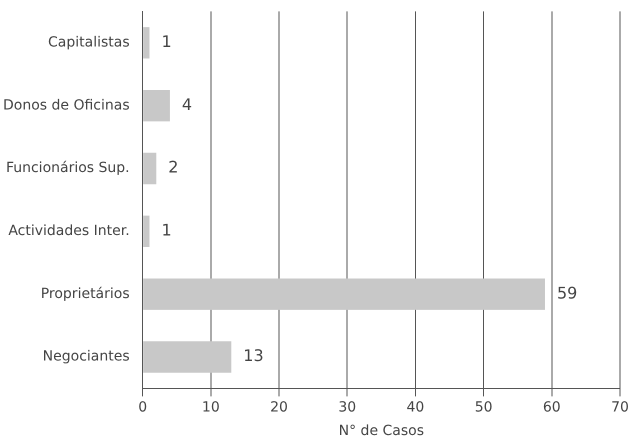 The image size is (632, 444). I want to click on y-tick-label: Capitalistas, so click(89, 42).